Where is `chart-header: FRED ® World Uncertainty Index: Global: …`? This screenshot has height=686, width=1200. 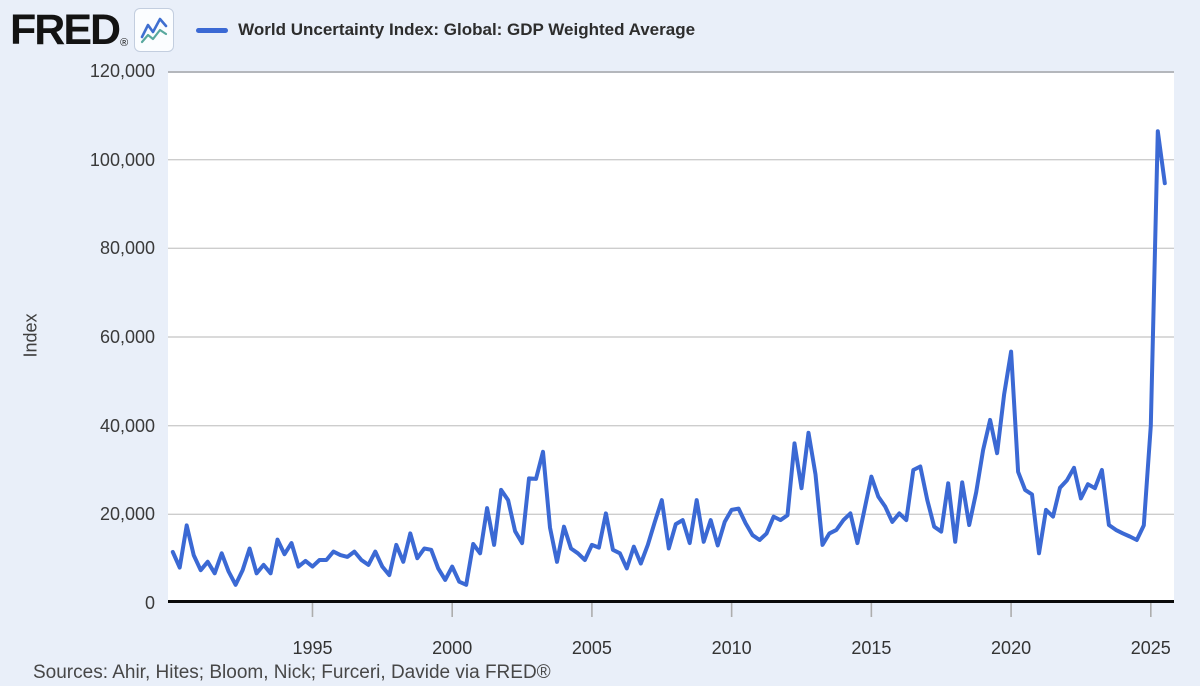
chart-header: FRED ® World Uncertainty Index: Global: … is located at coordinates (352, 30).